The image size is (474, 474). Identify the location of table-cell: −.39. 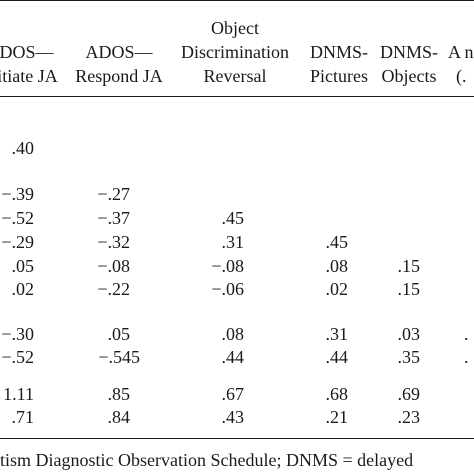
(17, 194).